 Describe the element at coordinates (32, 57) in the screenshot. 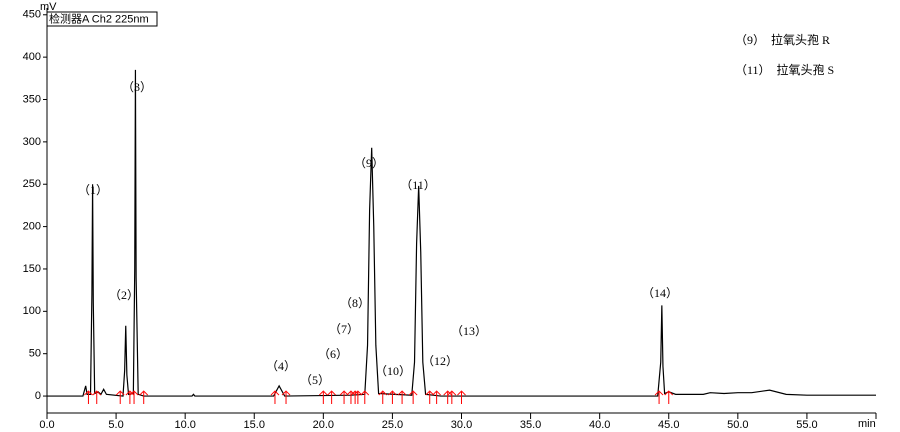

I see `y-tick-label: 400` at that location.